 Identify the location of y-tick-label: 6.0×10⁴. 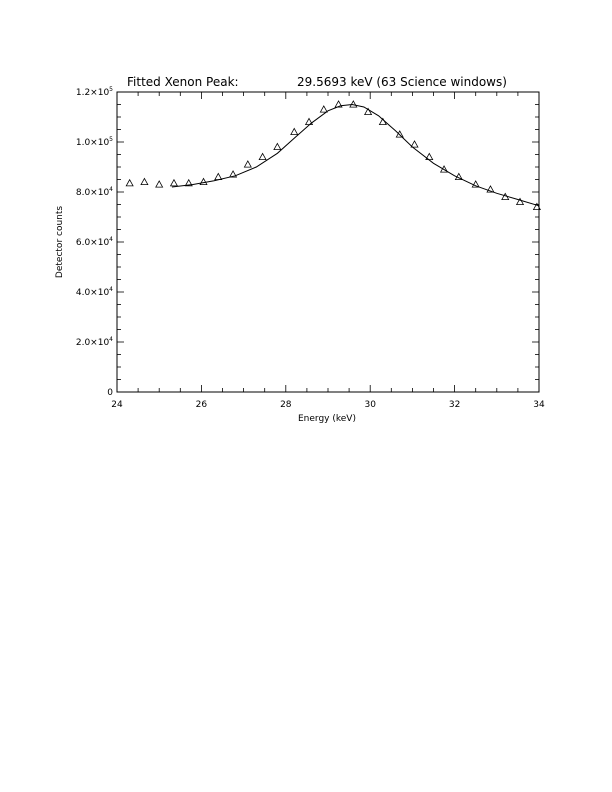
(94, 242).